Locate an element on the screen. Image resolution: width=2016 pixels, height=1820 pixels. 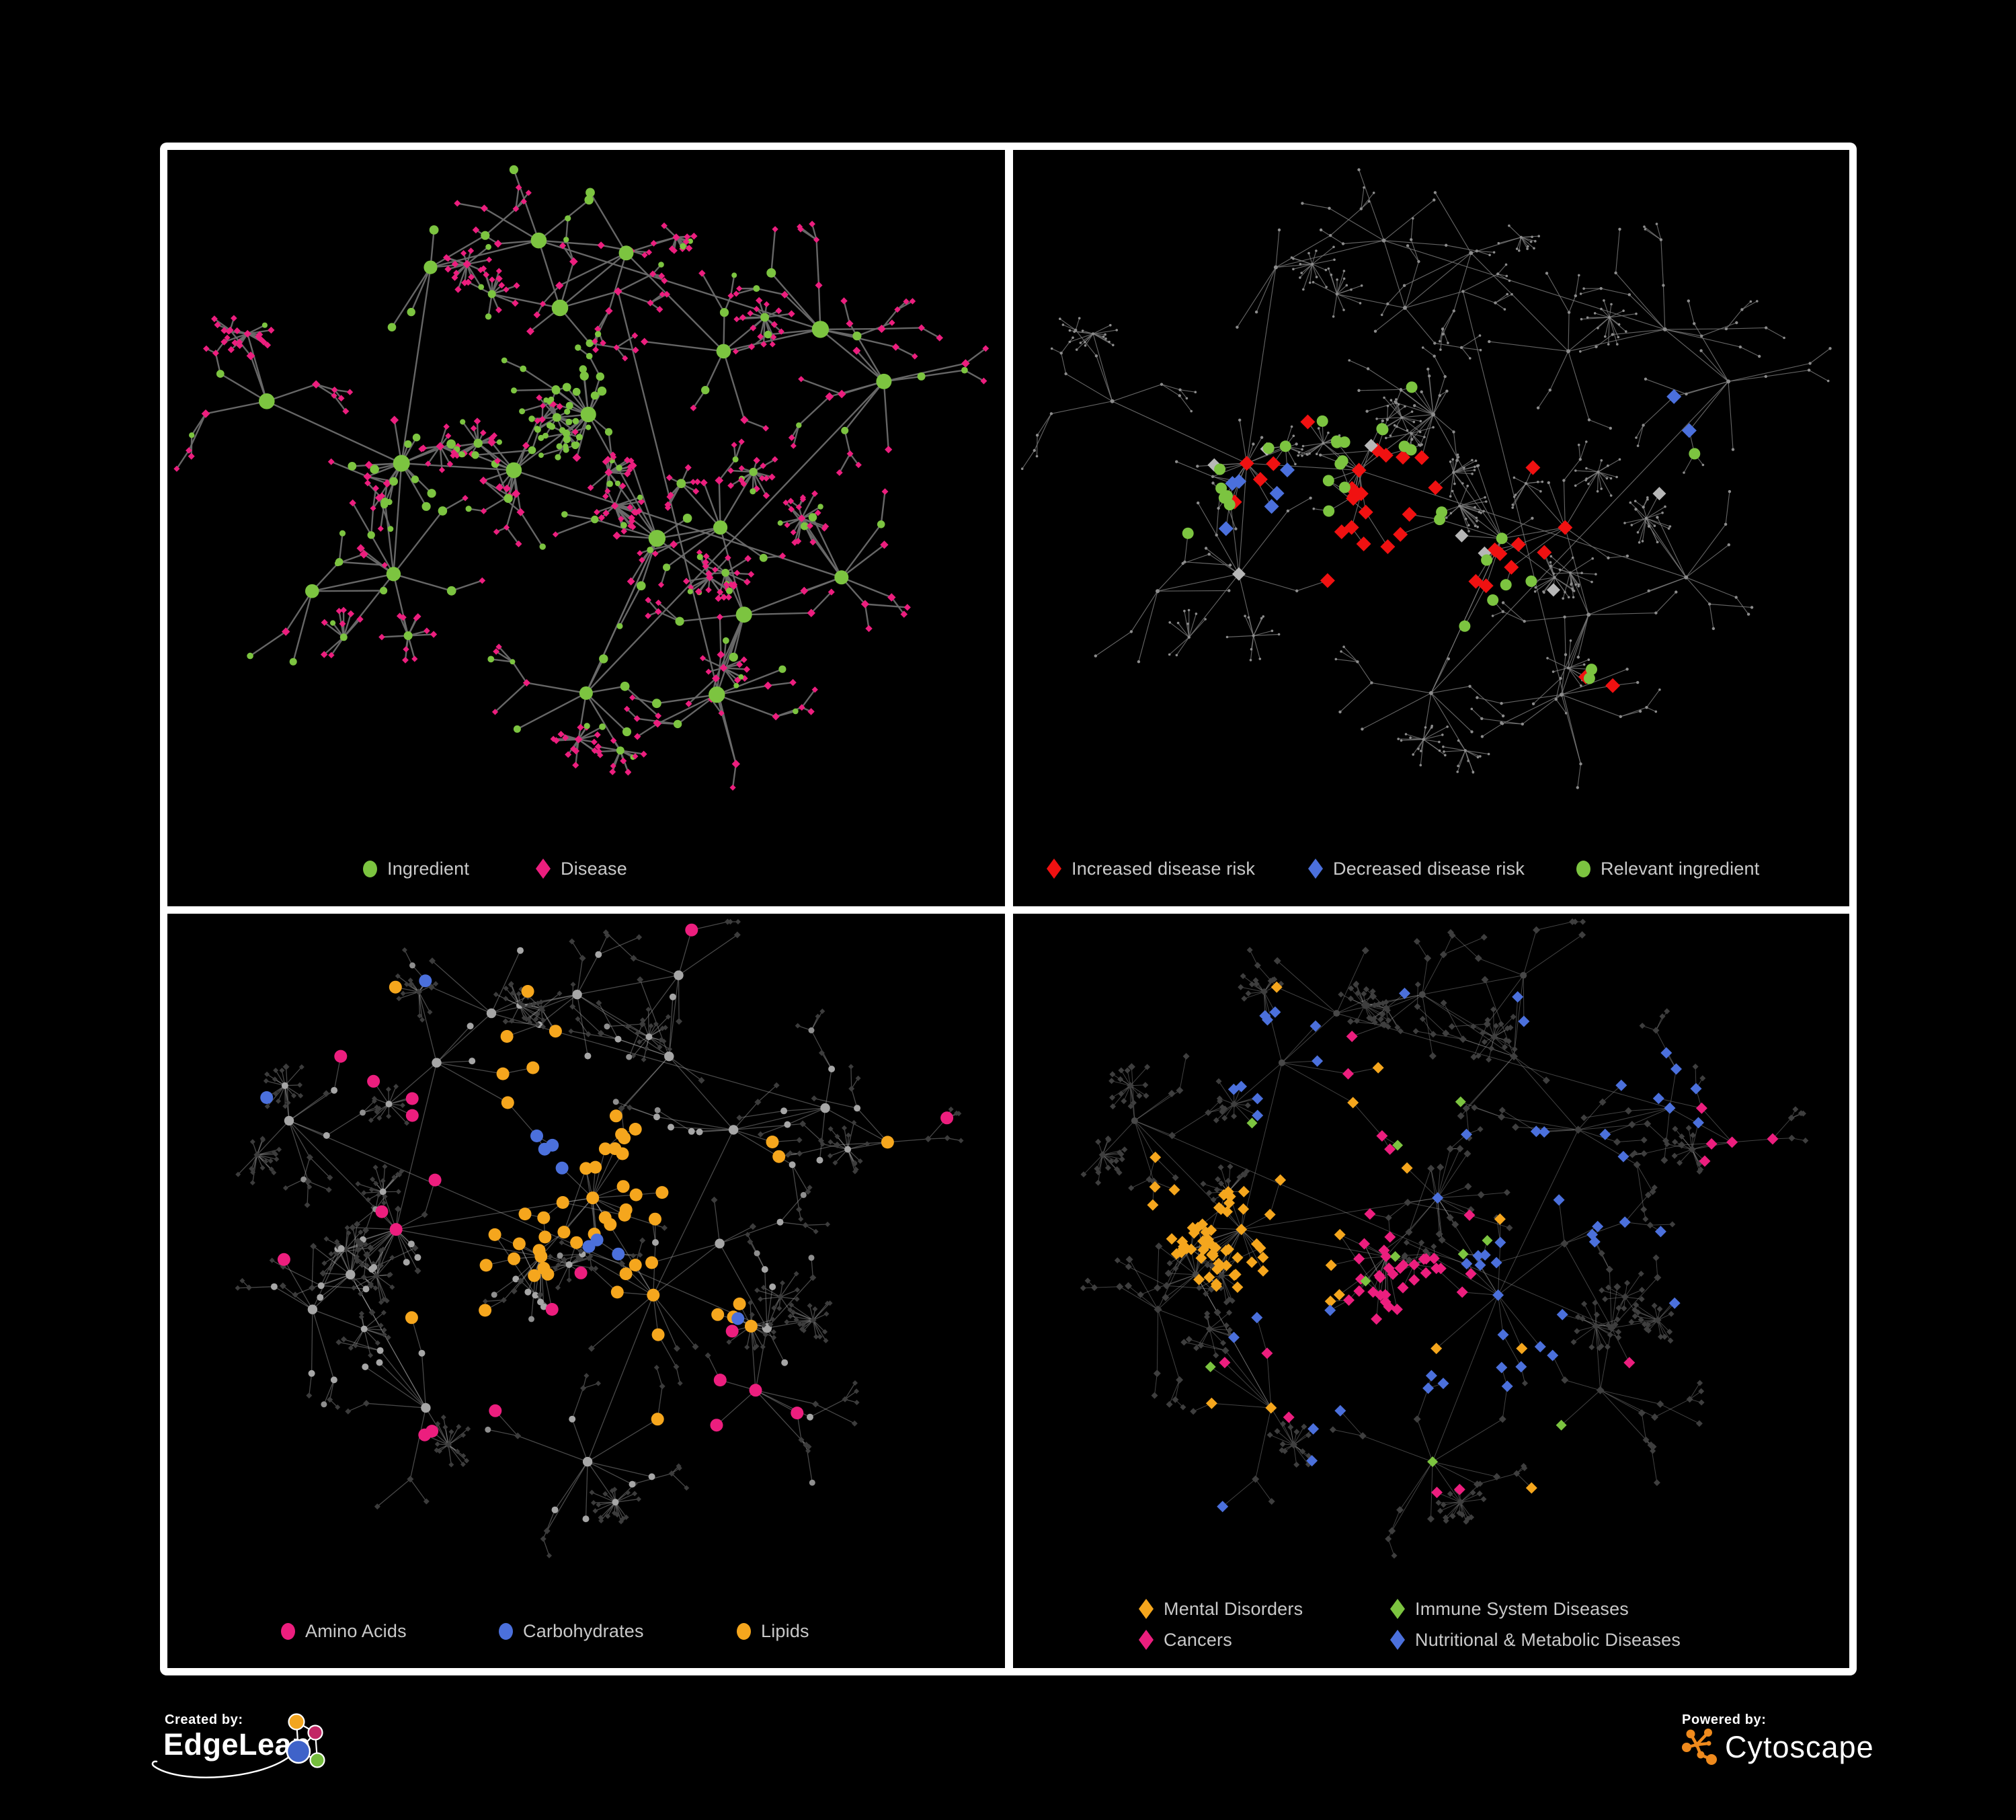
cytoscape-attribution: Powered by: Cytoscape is located at coordinates (1781, 1749).